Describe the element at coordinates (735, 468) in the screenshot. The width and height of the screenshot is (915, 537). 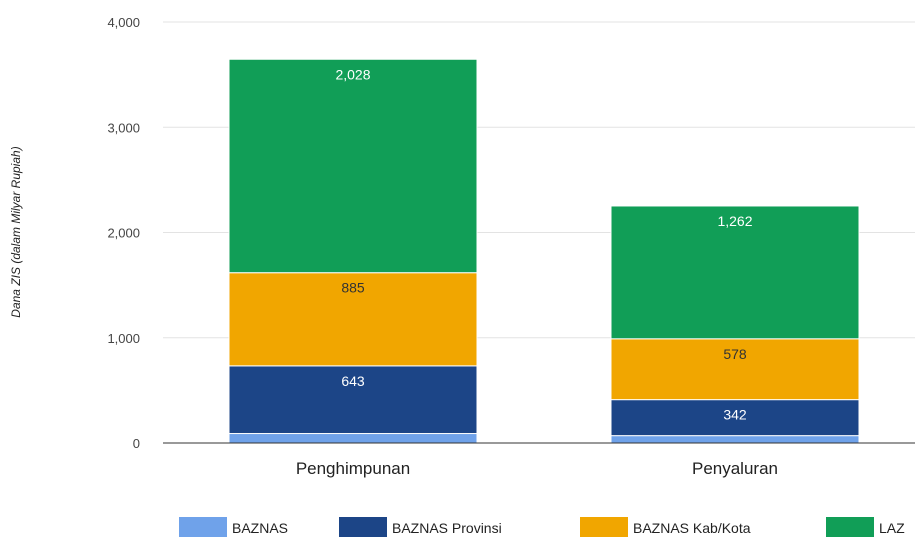
I see `x-category-label: Penyaluran` at that location.